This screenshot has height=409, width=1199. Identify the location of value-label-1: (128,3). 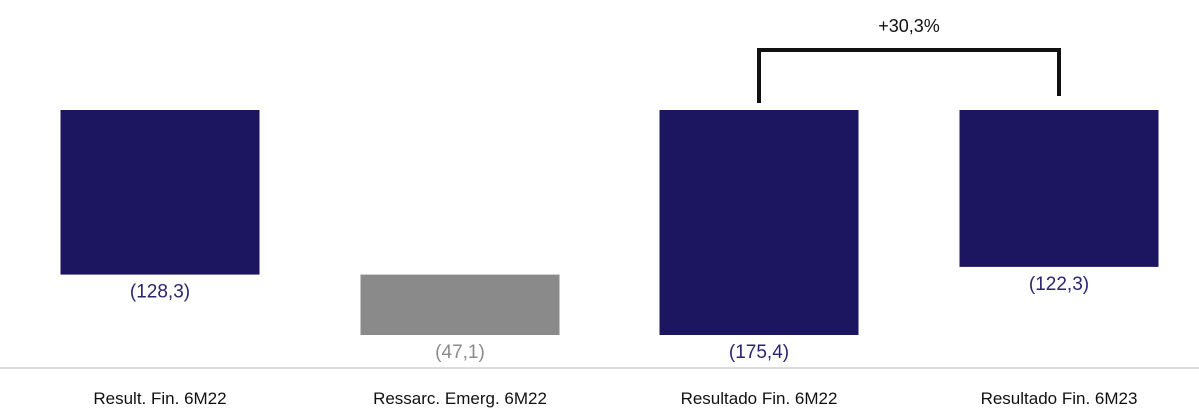
(160, 292).